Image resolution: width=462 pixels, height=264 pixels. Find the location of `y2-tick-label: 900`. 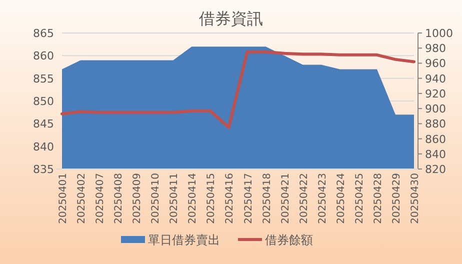

y2-tick-label: 900 is located at coordinates (435, 109).